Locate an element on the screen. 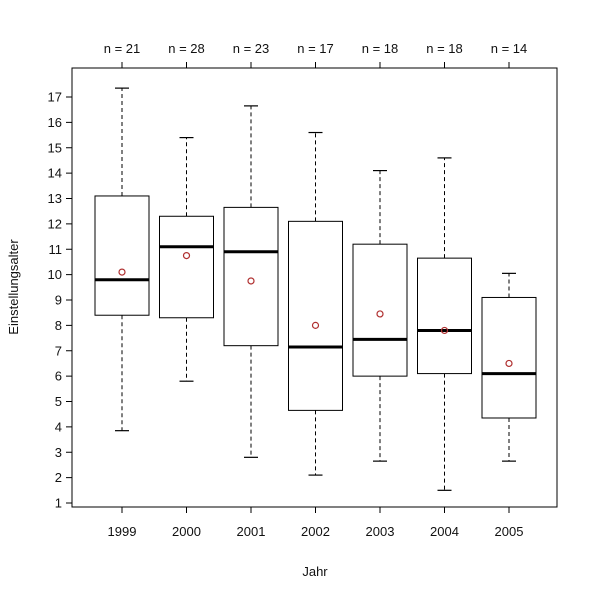 Image resolution: width=600 pixels, height=597 pixels. y-tick-label: 5 is located at coordinates (58, 401).